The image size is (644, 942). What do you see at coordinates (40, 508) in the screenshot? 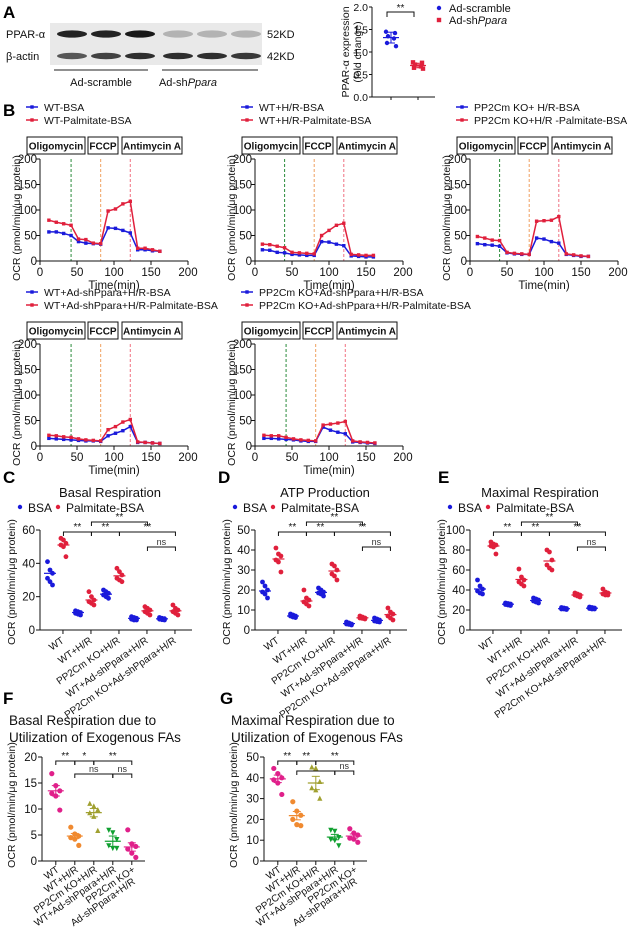
I see `legend-label: BSA` at bounding box center [40, 508].